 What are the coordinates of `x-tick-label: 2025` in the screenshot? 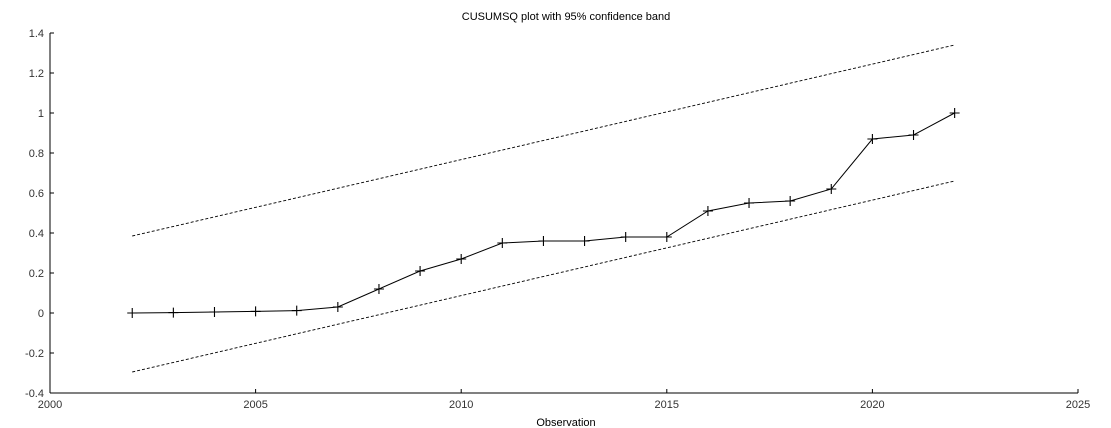 It's located at (1078, 405).